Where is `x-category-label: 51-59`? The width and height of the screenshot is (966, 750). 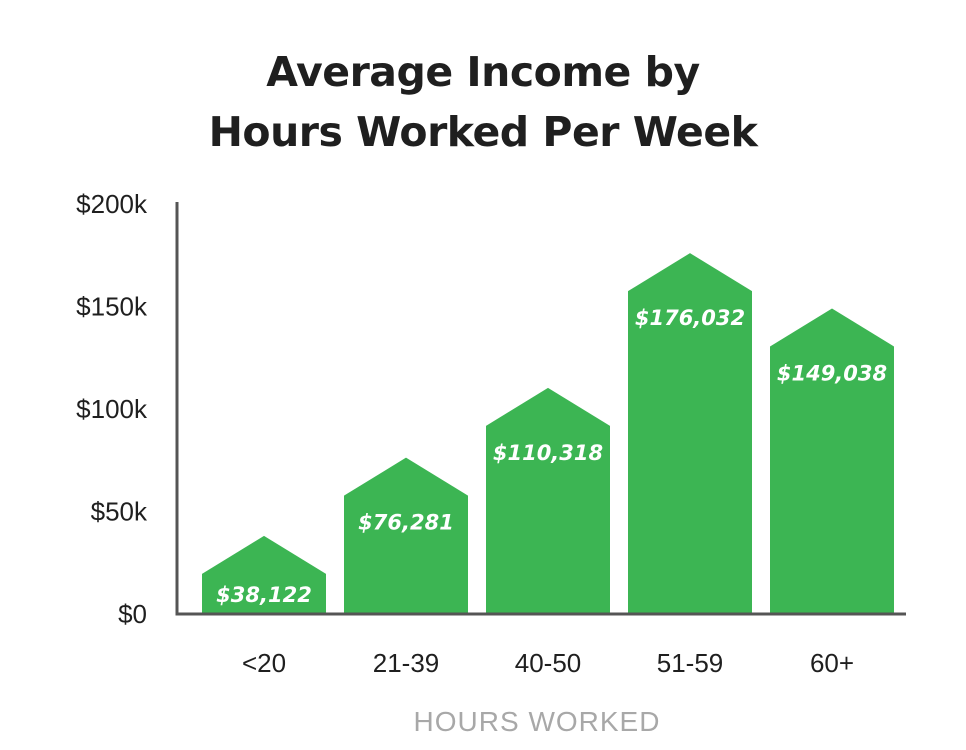 x-category-label: 51-59 is located at coordinates (690, 663).